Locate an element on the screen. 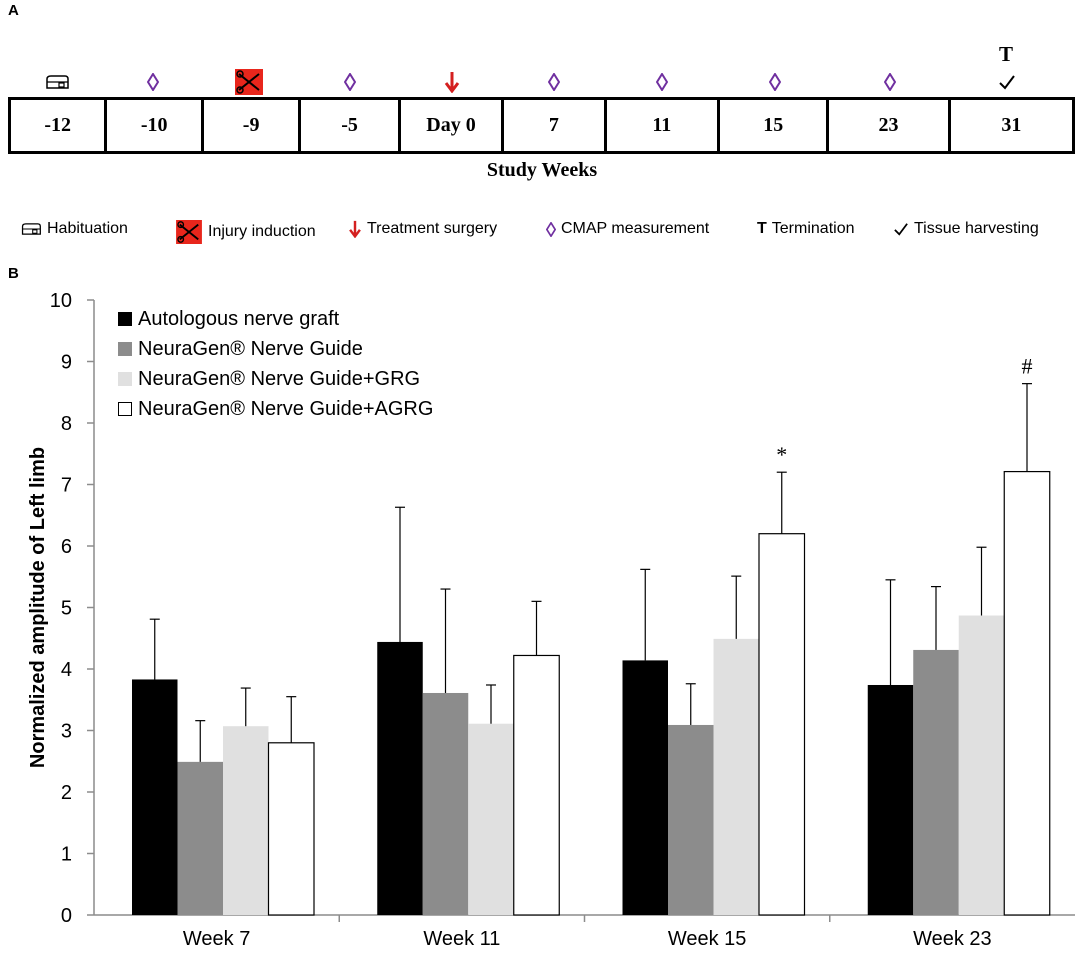 The width and height of the screenshot is (1084, 962). timeline-week: 15 is located at coordinates (775, 125).